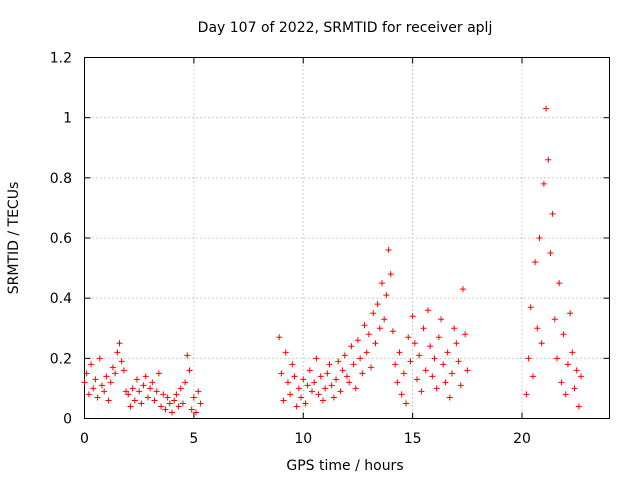  What do you see at coordinates (67, 420) in the screenshot?
I see `y-tick-label: 0` at bounding box center [67, 420].